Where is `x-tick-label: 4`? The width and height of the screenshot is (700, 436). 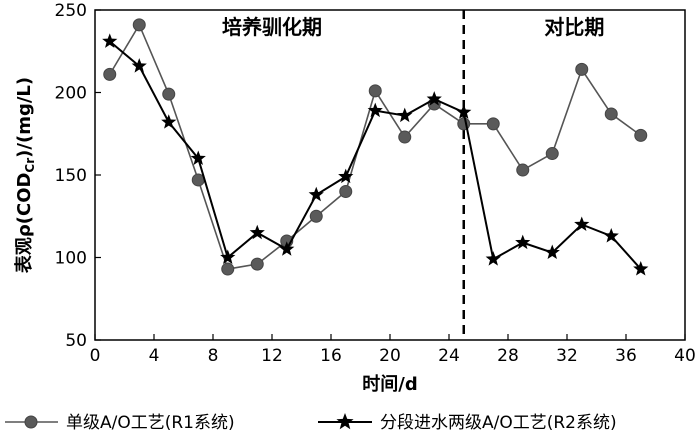 x-tick-label: 4 is located at coordinates (154, 356).